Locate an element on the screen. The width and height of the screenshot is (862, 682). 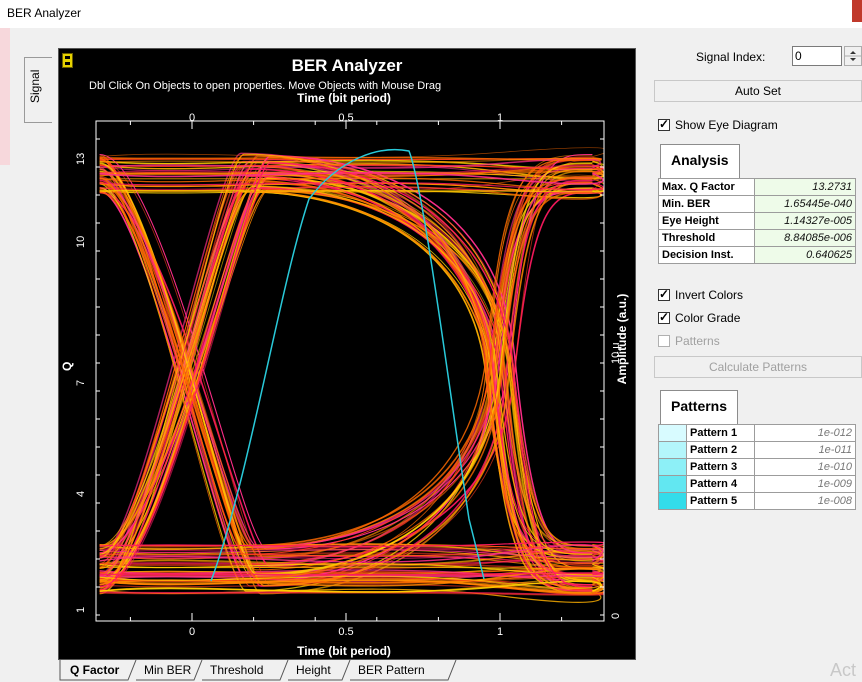
analysis-value: 13.2731 is located at coordinates (805, 187).